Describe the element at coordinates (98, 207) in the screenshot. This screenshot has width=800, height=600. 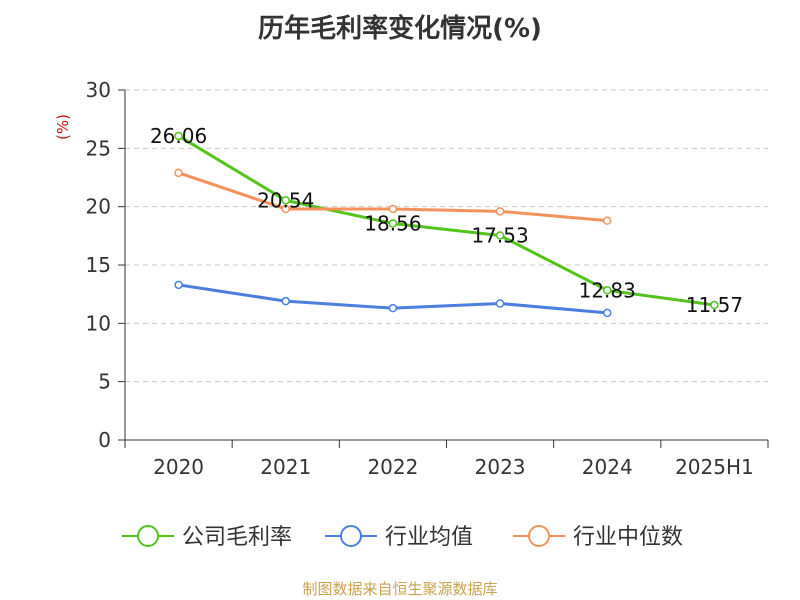
I see `y-tick-label: 20` at that location.